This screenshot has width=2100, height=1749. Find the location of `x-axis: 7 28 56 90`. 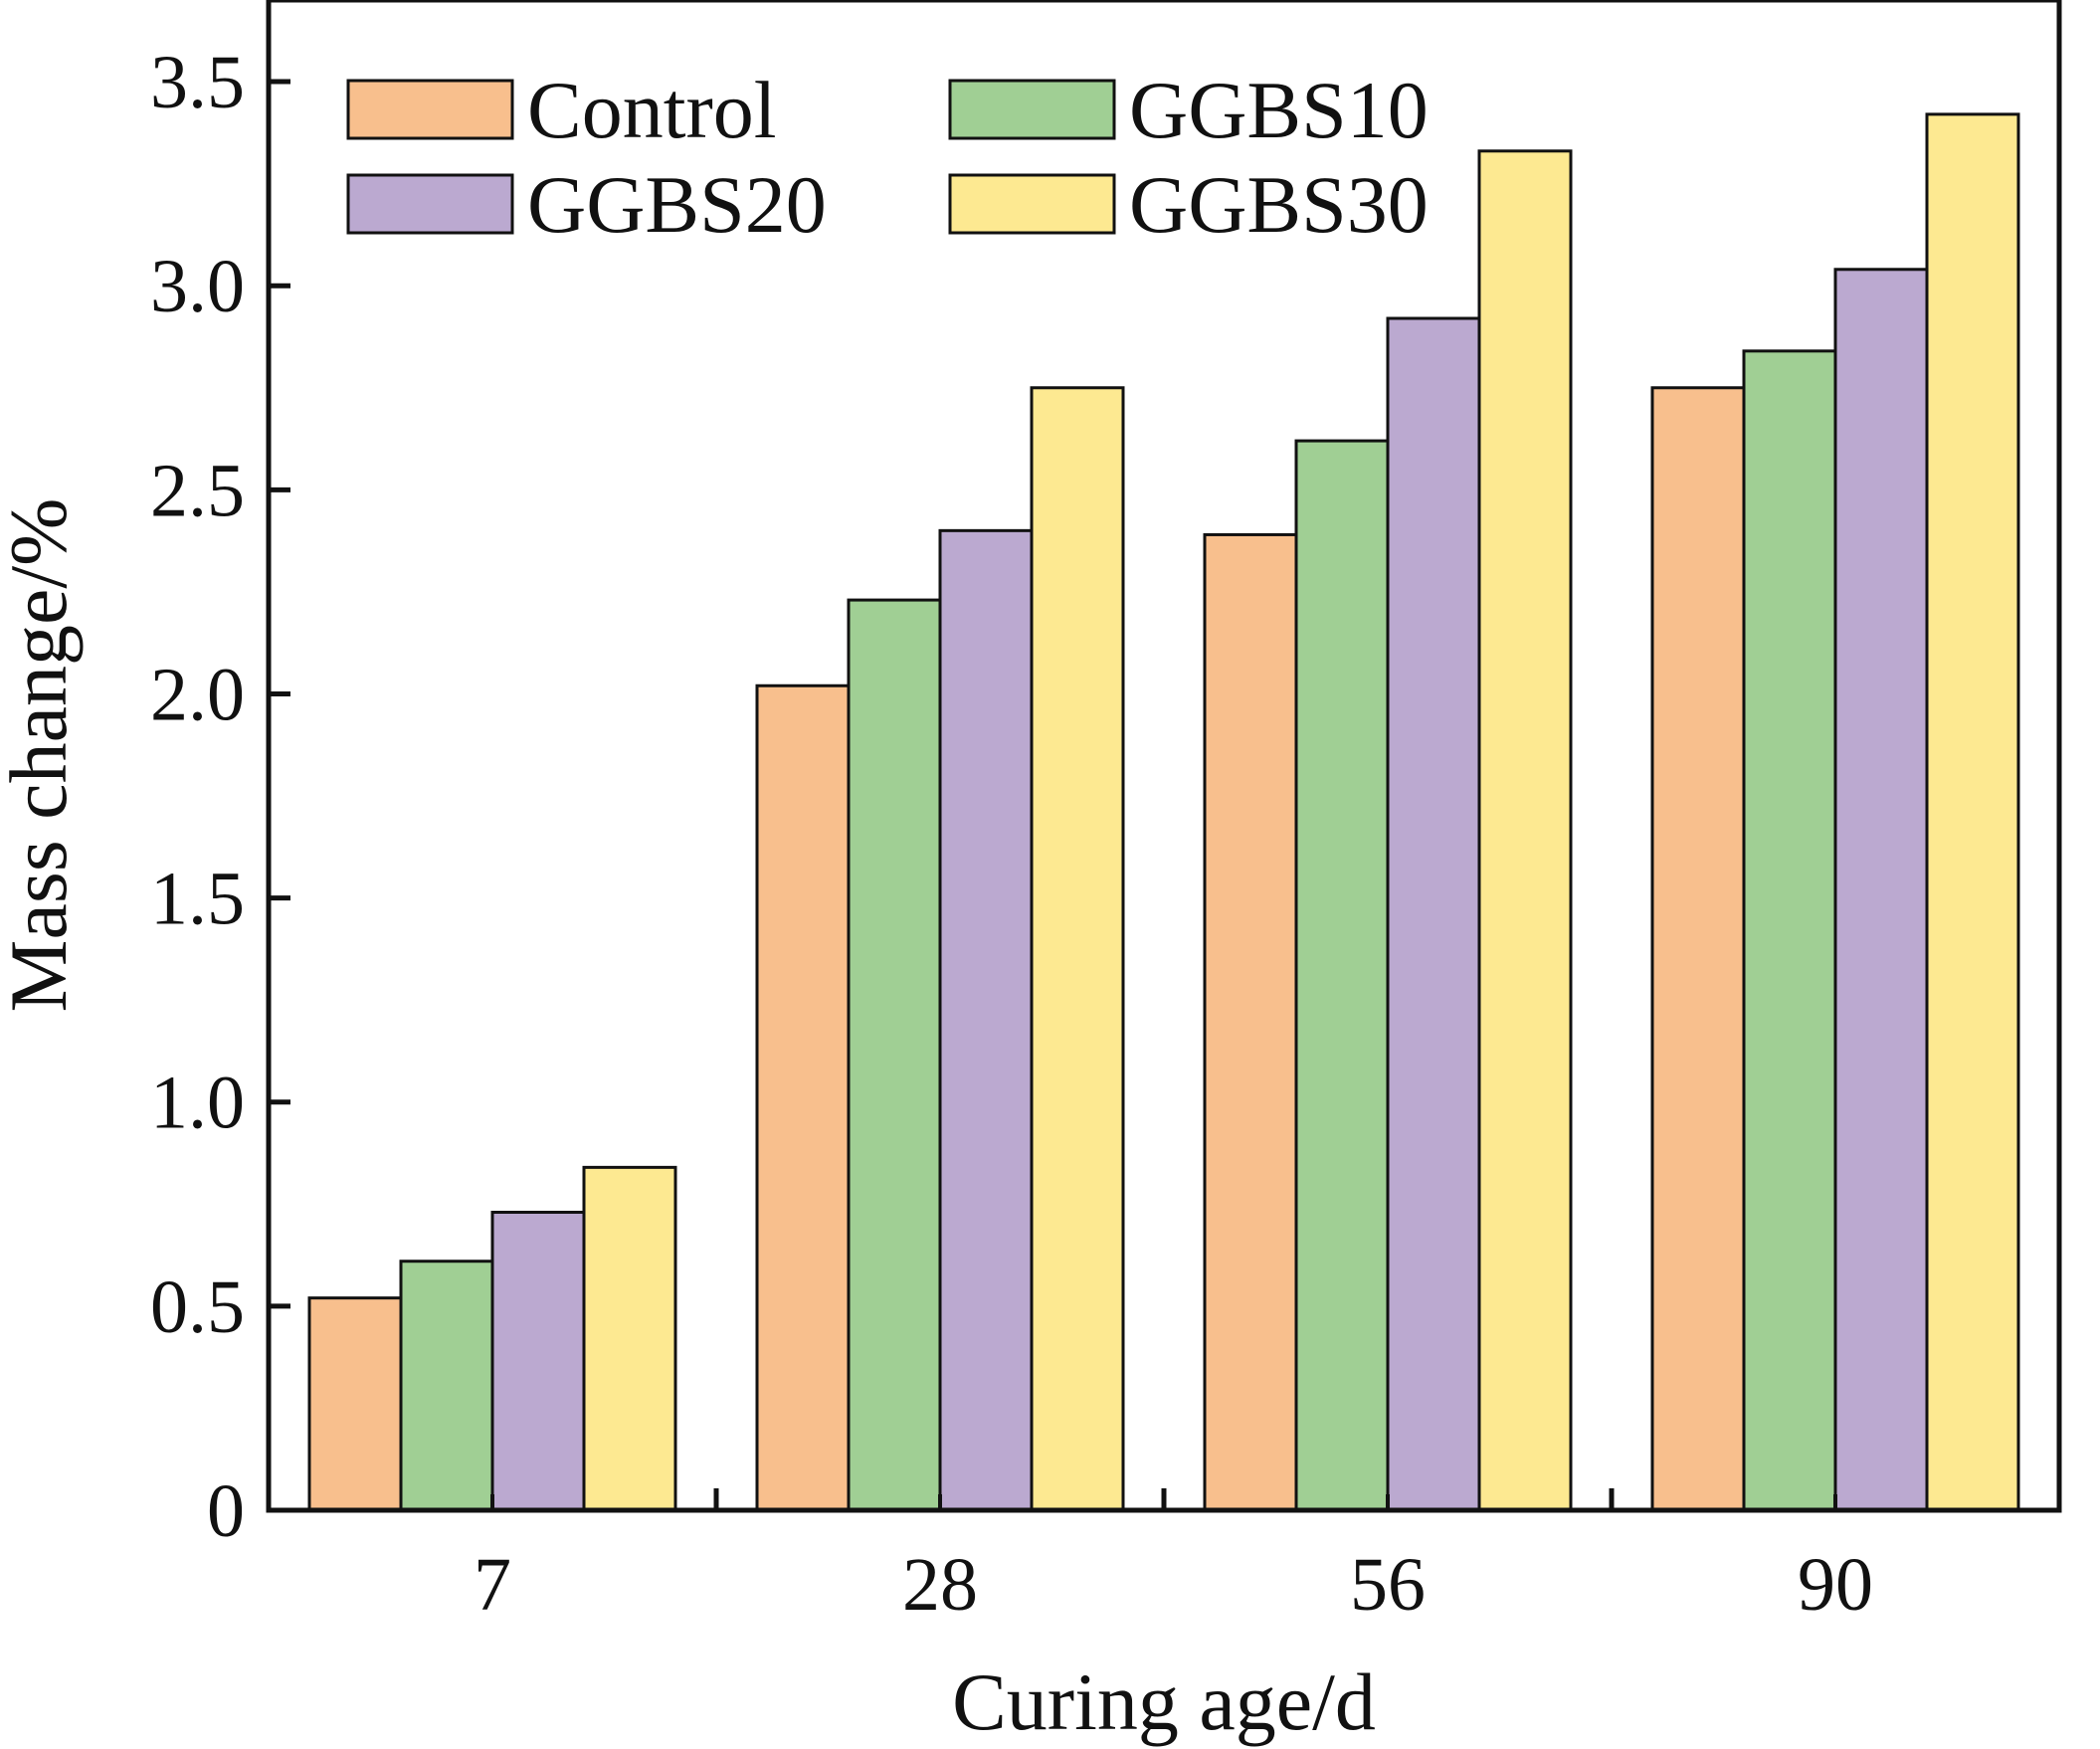

x-axis: 7 28 56 90 is located at coordinates (1173, 1557).